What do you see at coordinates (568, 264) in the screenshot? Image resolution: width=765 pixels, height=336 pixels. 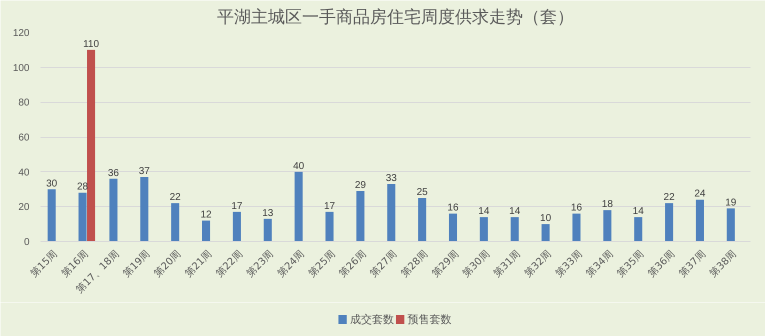 I see `x-tick-label: 第33周` at bounding box center [568, 264].